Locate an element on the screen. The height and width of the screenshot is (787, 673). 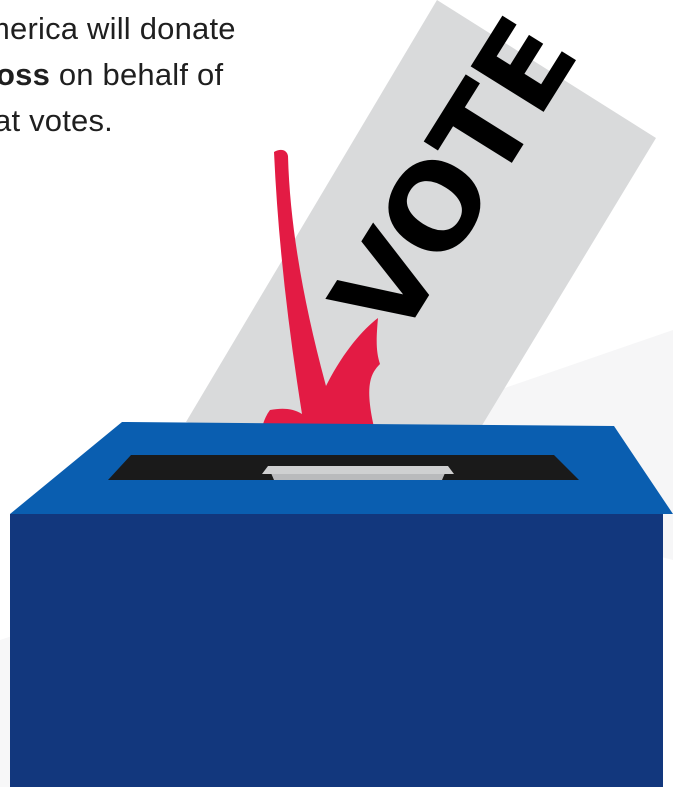
caption-line-1: merica will donate is located at coordinates (118, 28).